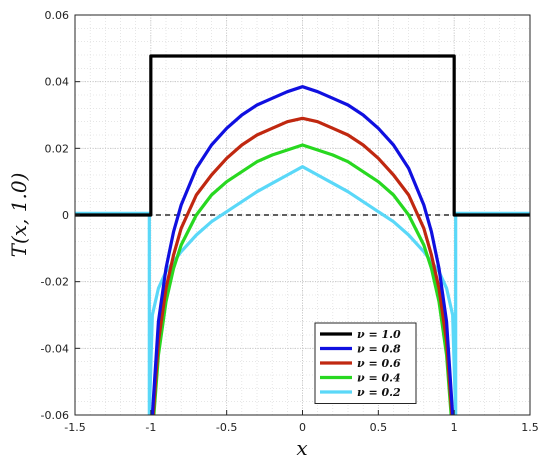 The width and height of the screenshot is (550, 469). I want to click on y-axis-label: T(x, 1.0), so click(19, 215).